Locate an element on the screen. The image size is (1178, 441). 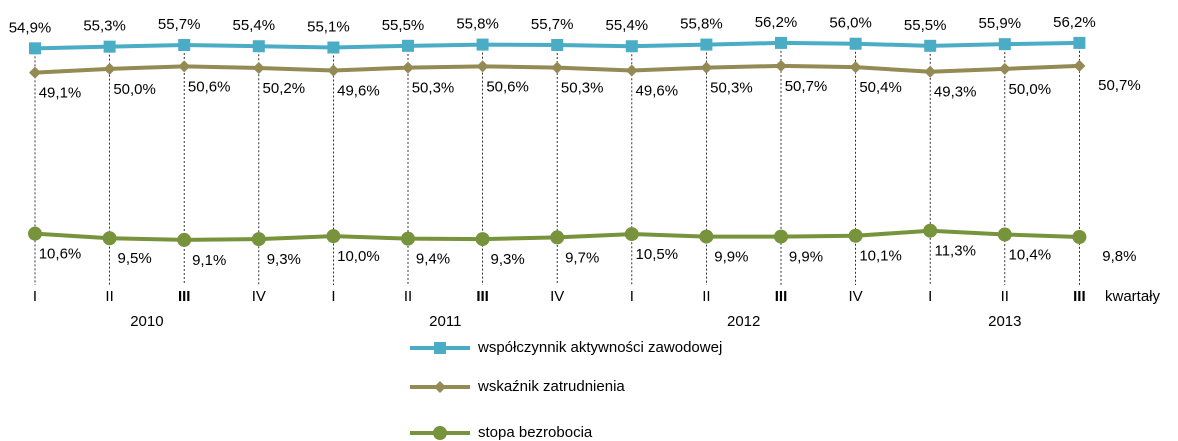
data-label: 10,0% is located at coordinates (358, 256).